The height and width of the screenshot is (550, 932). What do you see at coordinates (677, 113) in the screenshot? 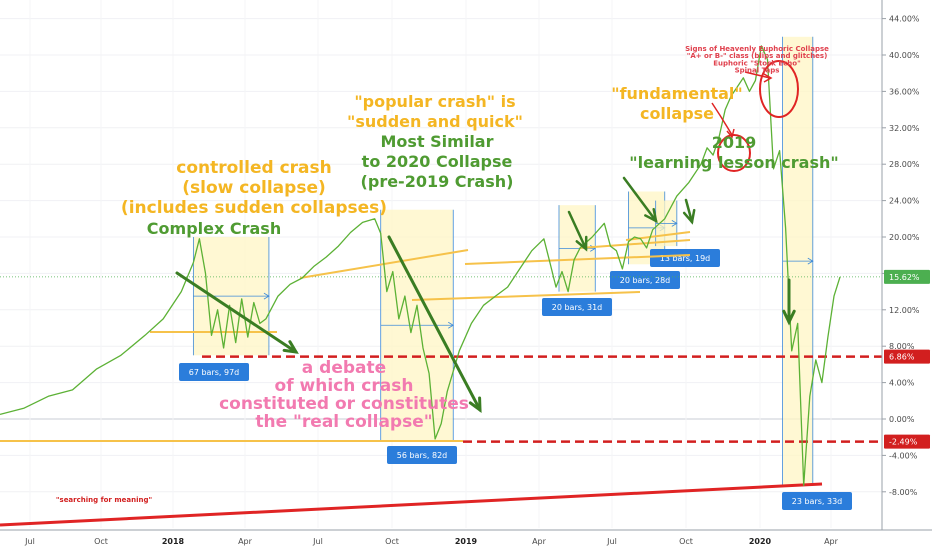
I see `annotation-text: collapse` at bounding box center [677, 113].